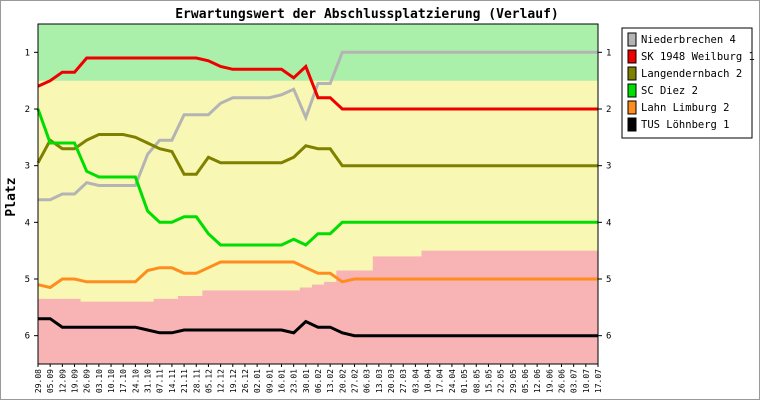 Image resolution: width=760 pixels, height=400 pixels. What do you see at coordinates (608, 167) in the screenshot?
I see `y-tick-label-right: 3` at bounding box center [608, 167].